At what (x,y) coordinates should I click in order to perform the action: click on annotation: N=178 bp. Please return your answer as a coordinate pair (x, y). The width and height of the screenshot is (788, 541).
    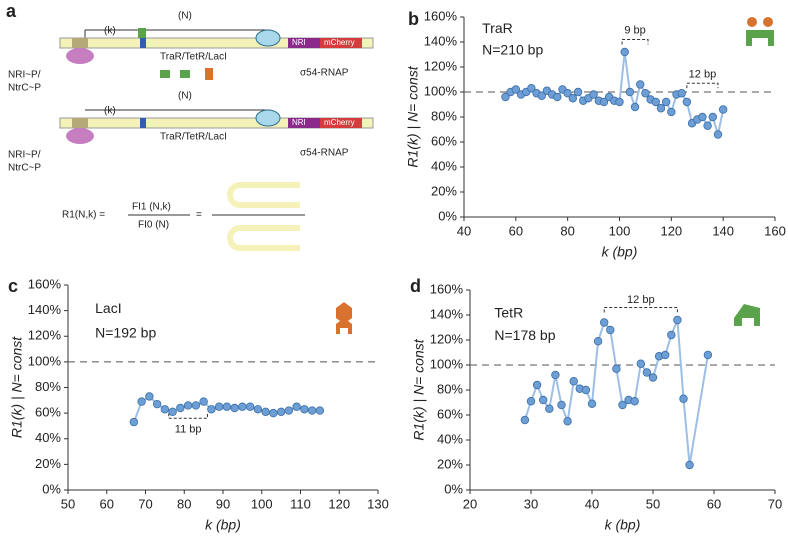
    Looking at the image, I should click on (524, 335).